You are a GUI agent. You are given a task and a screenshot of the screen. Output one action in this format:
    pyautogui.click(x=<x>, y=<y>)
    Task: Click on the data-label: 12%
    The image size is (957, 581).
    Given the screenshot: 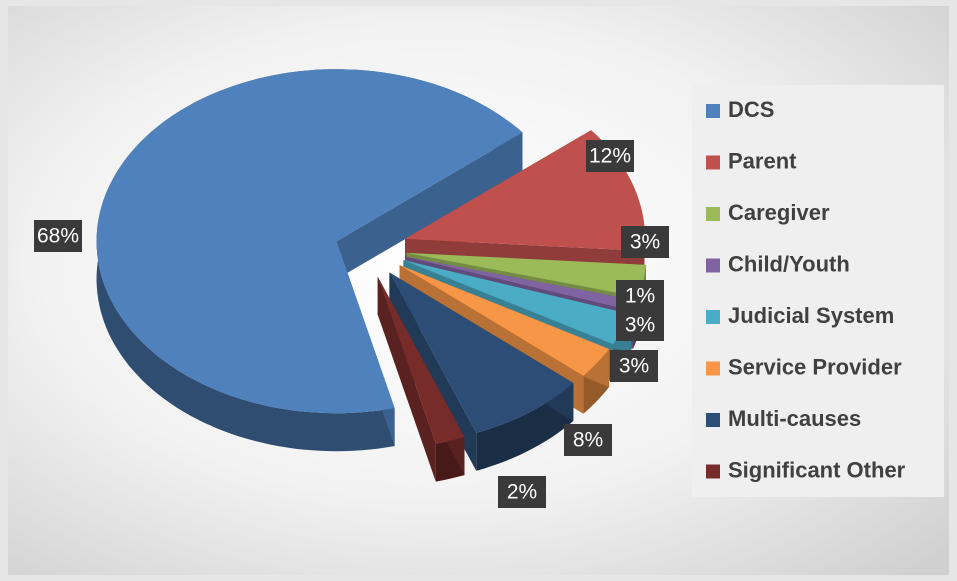 What is the action you would take?
    pyautogui.click(x=610, y=156)
    